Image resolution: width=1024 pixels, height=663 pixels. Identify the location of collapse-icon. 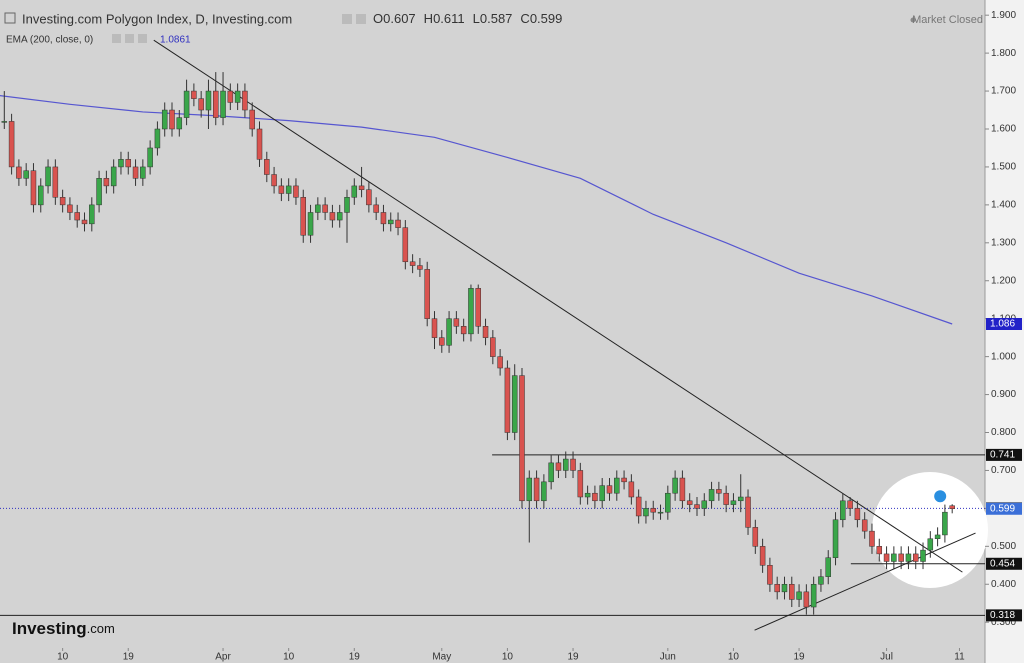
(10, 18).